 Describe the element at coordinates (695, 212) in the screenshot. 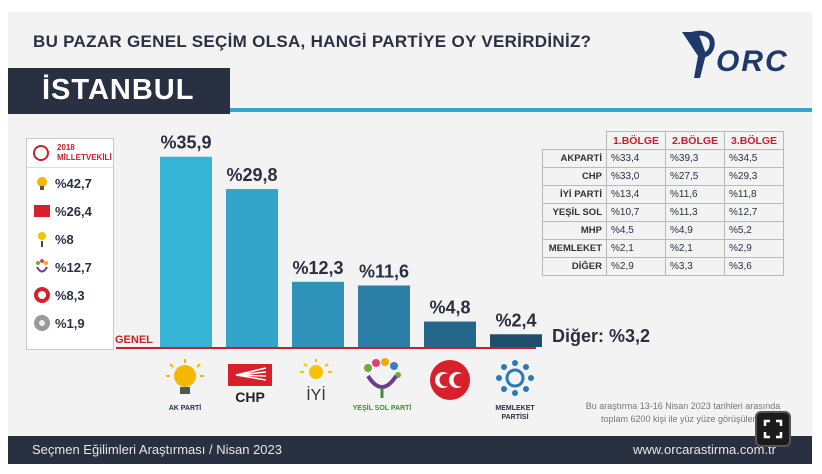

I see `table-cell: %11,3` at that location.